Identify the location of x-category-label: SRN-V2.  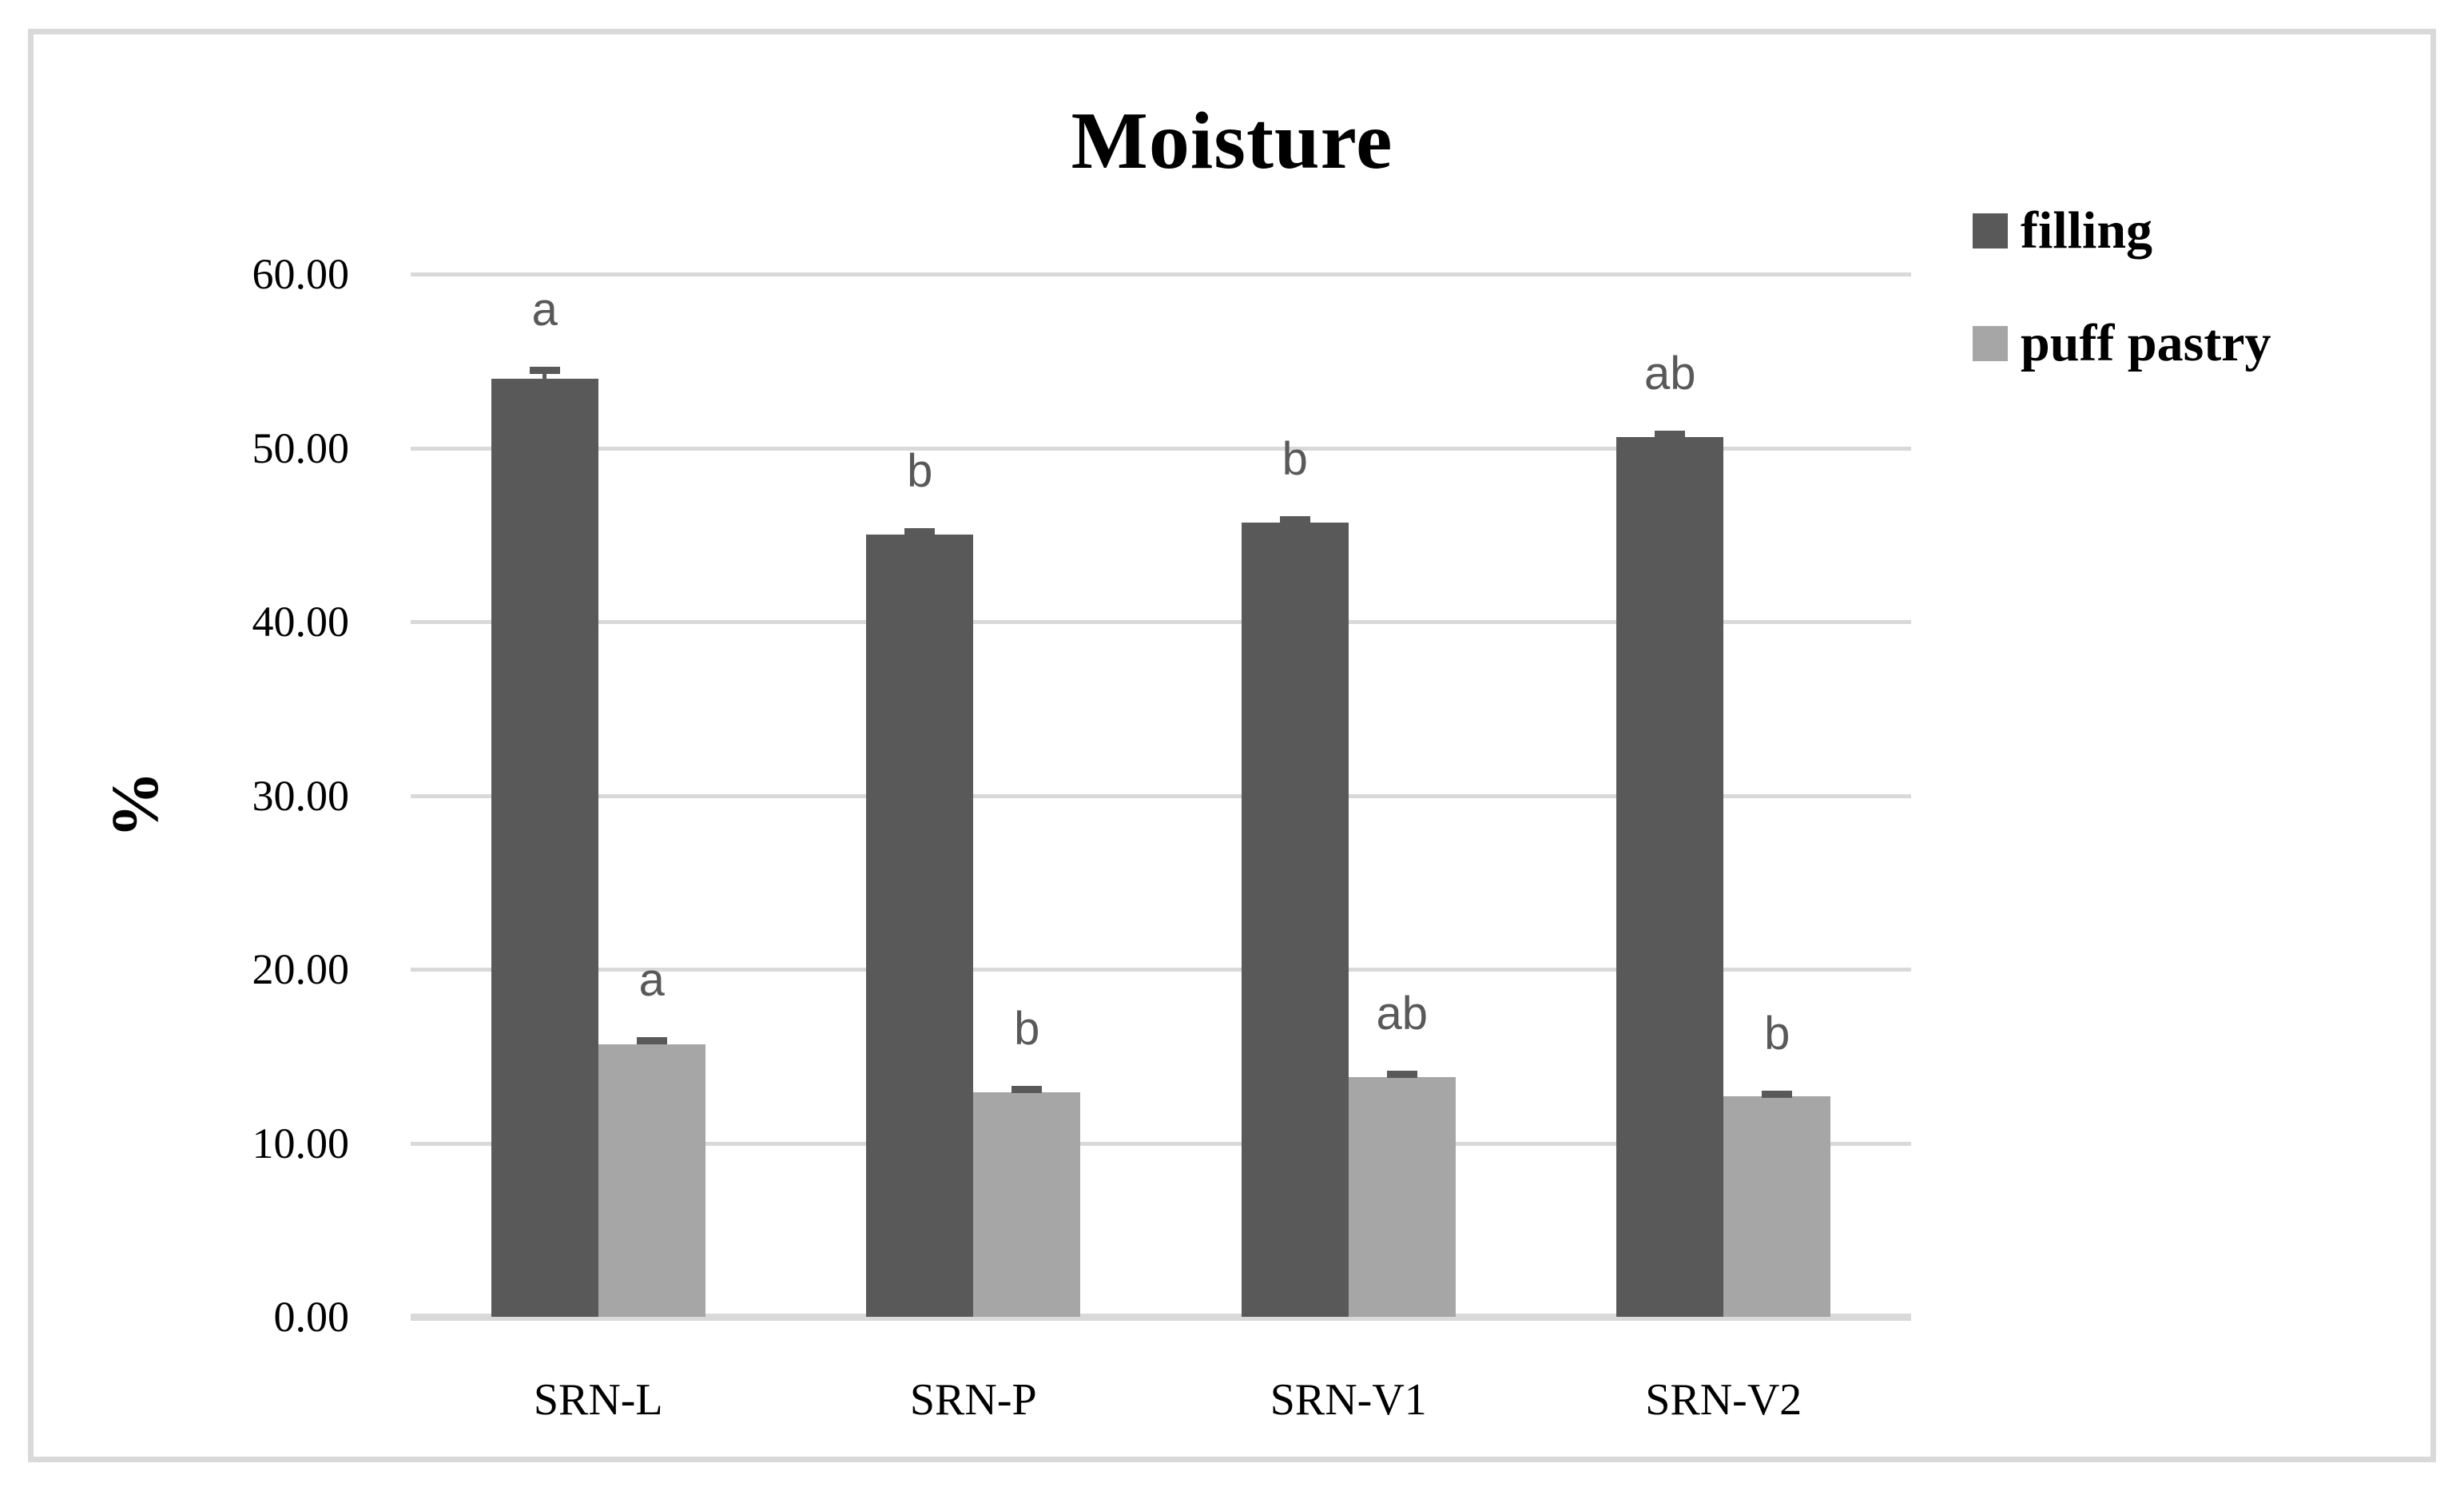
(1723, 1400).